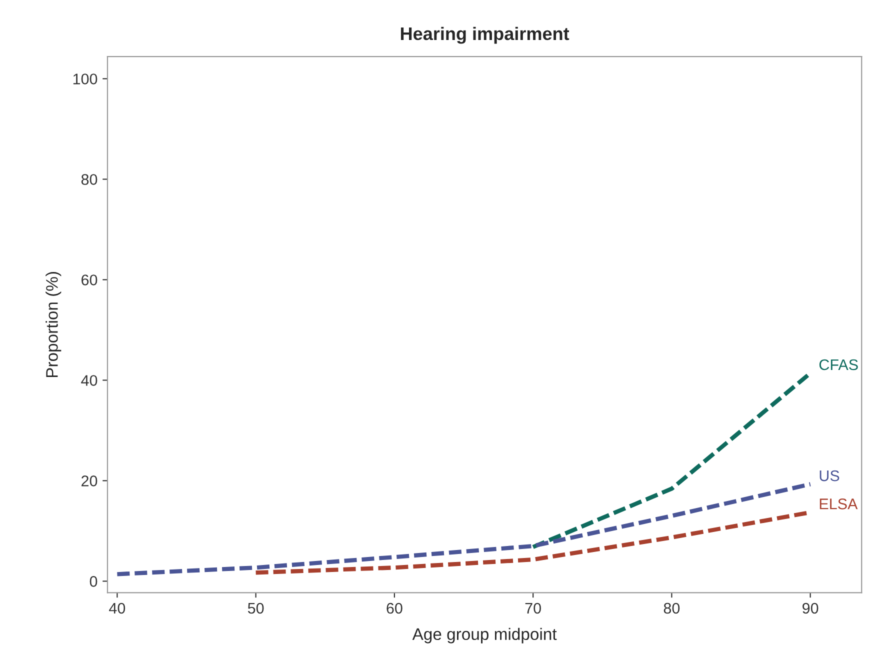 Image resolution: width=881 pixels, height=666 pixels. What do you see at coordinates (394, 608) in the screenshot?
I see `x-tick-label: 60` at bounding box center [394, 608].